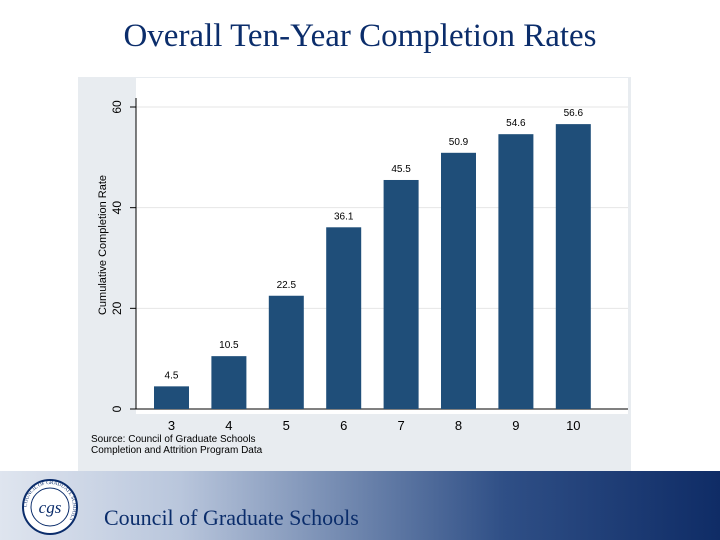 This screenshot has height=540, width=720. I want to click on data-label: 10.5, so click(229, 345).